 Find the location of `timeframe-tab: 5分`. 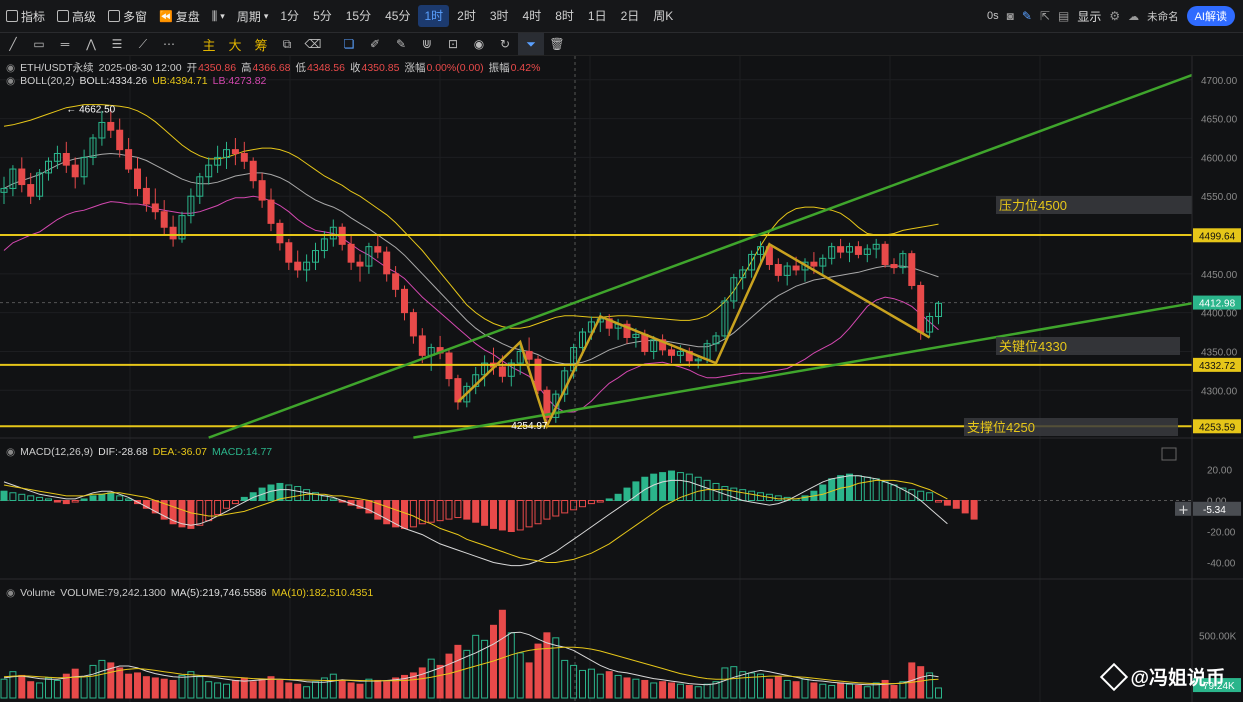

timeframe-tab: 5分 is located at coordinates (322, 16).